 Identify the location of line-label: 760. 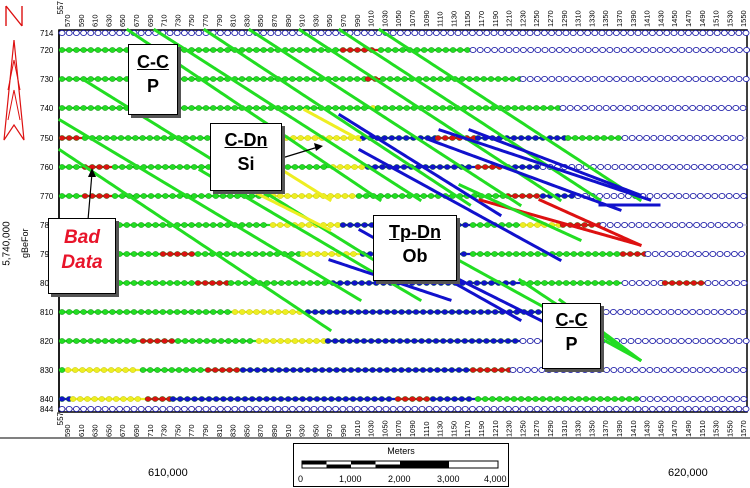
(47, 167).